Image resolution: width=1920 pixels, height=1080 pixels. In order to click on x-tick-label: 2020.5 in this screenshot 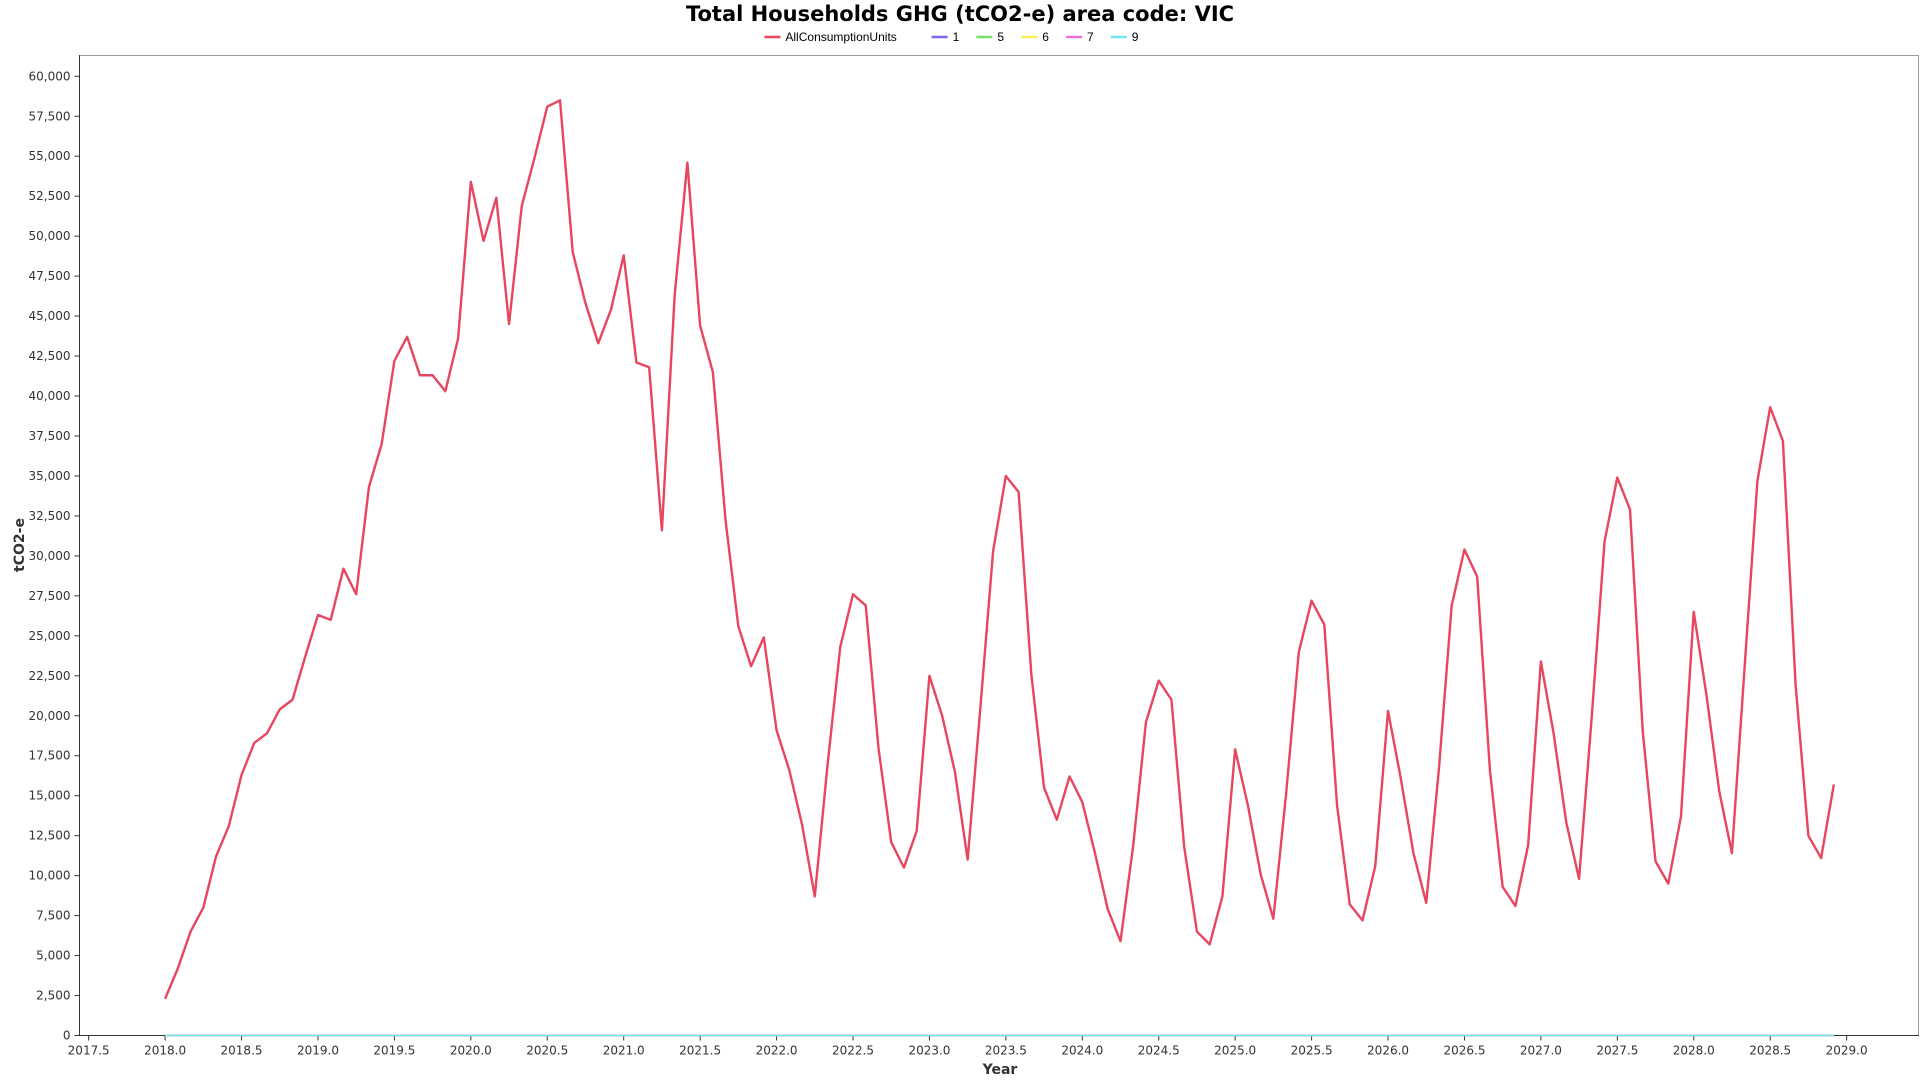, I will do `click(547, 1051)`.